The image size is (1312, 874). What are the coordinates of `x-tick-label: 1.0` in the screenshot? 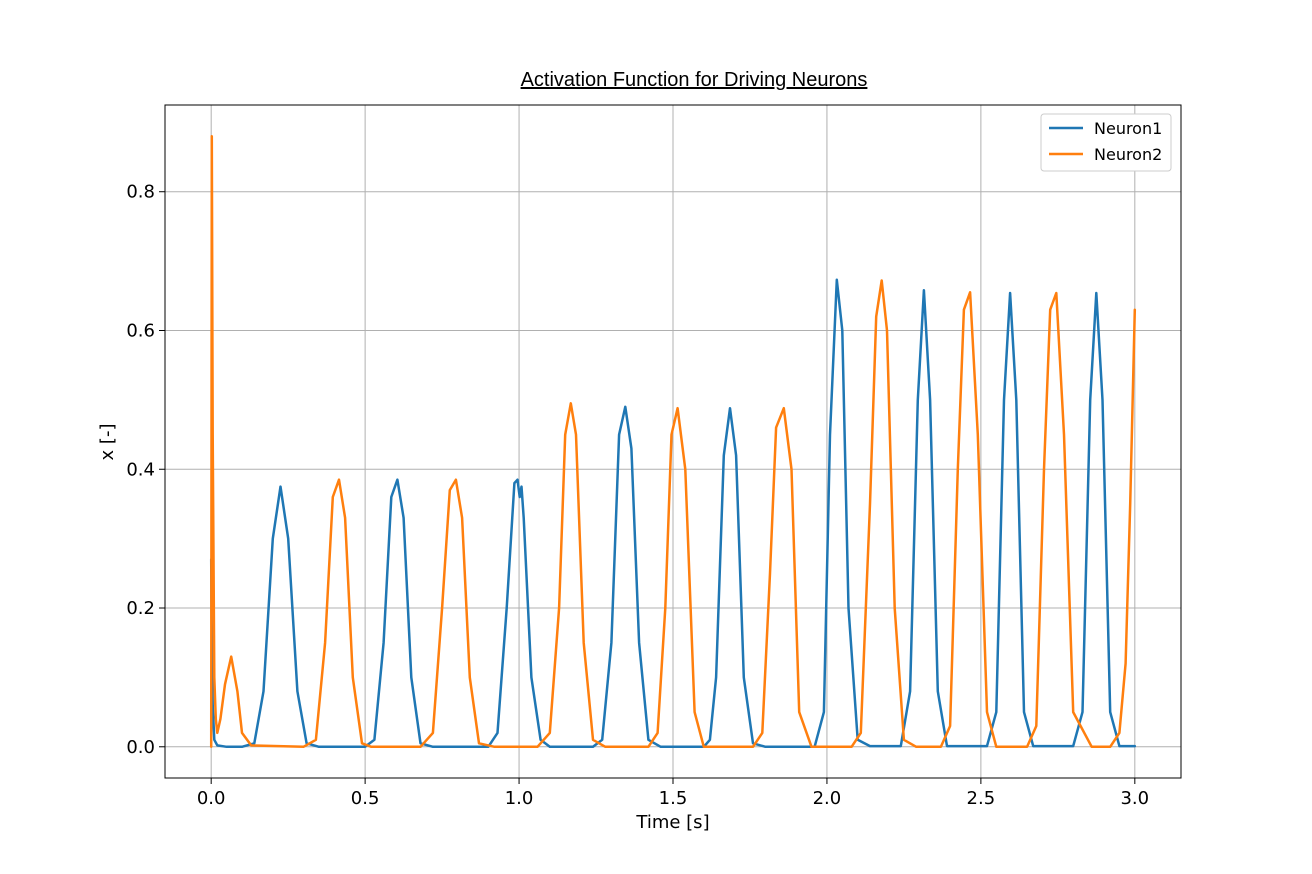 It's located at (519, 798).